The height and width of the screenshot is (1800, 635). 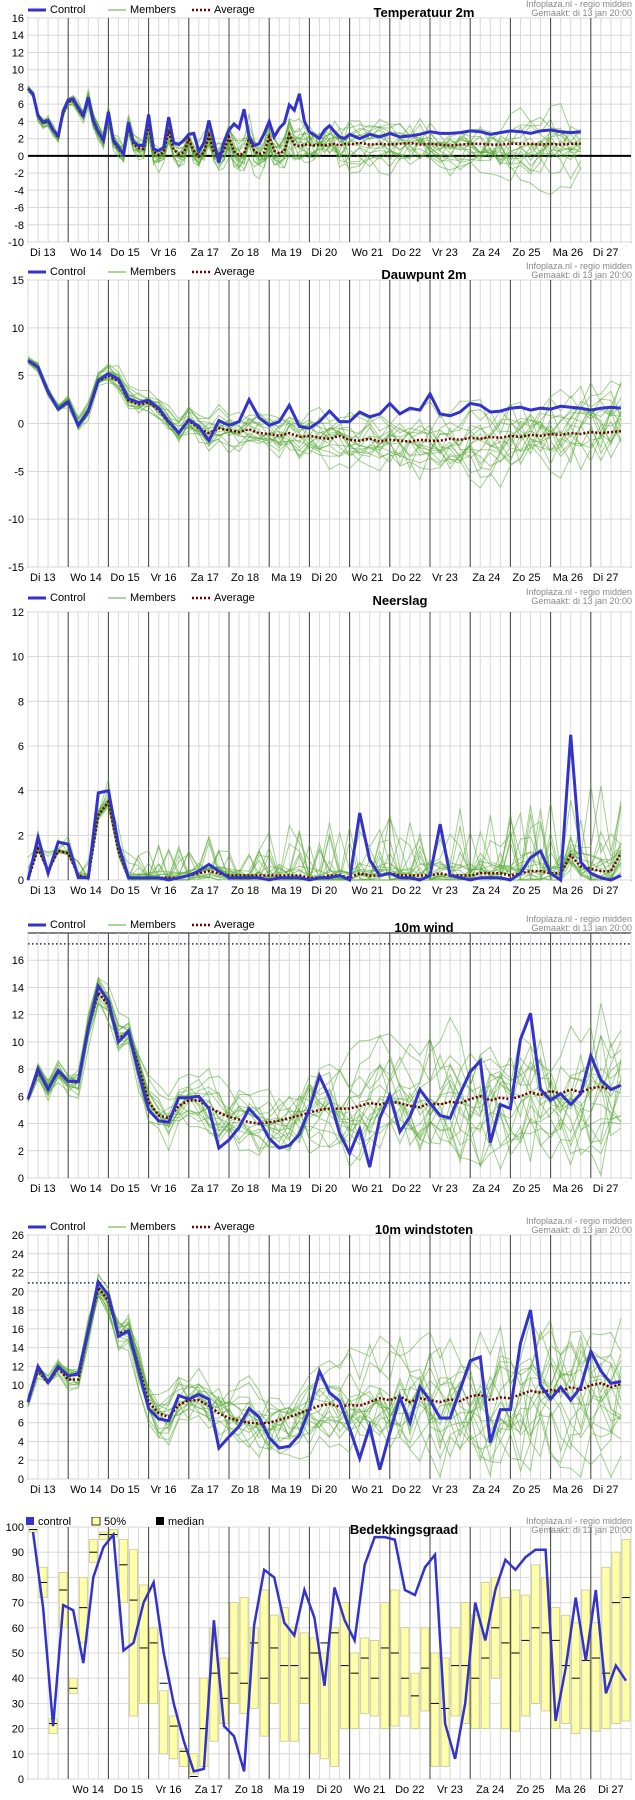 I want to click on chart-title: 10m wind, so click(x=423, y=927).